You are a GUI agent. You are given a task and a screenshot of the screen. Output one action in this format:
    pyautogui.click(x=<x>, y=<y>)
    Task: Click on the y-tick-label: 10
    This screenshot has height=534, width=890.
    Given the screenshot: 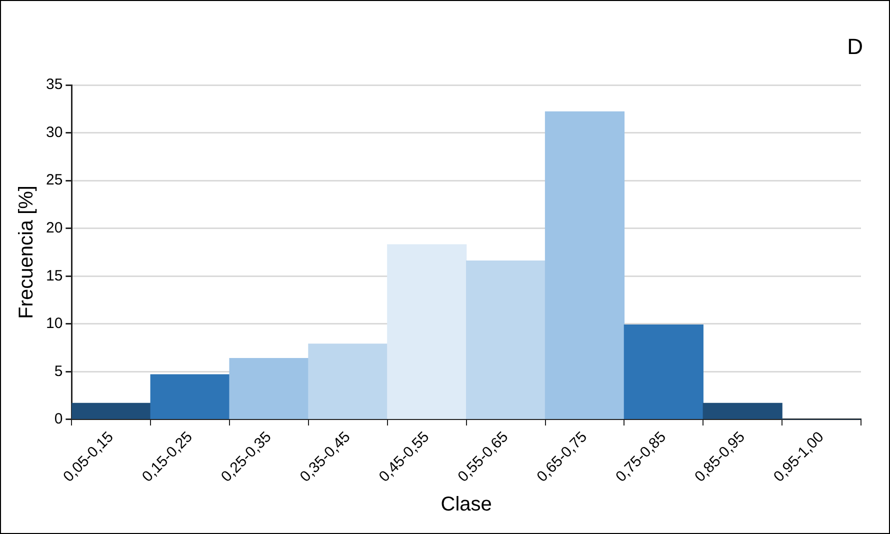 What is the action you would take?
    pyautogui.click(x=54, y=323)
    